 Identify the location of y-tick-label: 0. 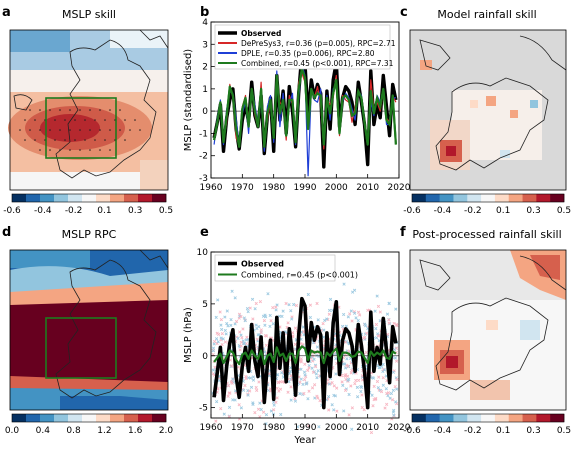
(205, 357).